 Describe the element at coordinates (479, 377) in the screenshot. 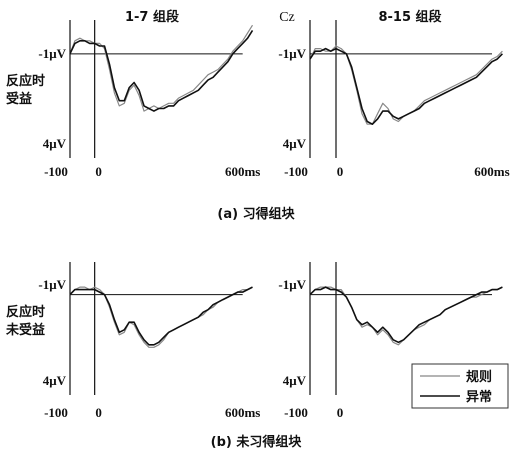

I see `legend-label-regular: 规则` at that location.